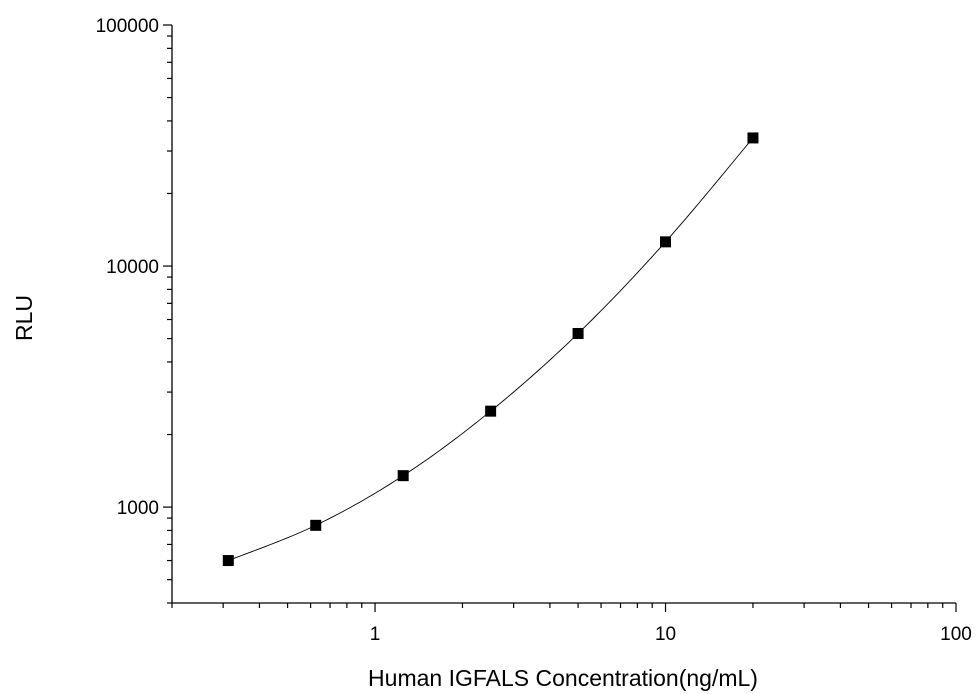 The image size is (976, 694). What do you see at coordinates (24, 318) in the screenshot?
I see `y-axis-title: RLU` at bounding box center [24, 318].